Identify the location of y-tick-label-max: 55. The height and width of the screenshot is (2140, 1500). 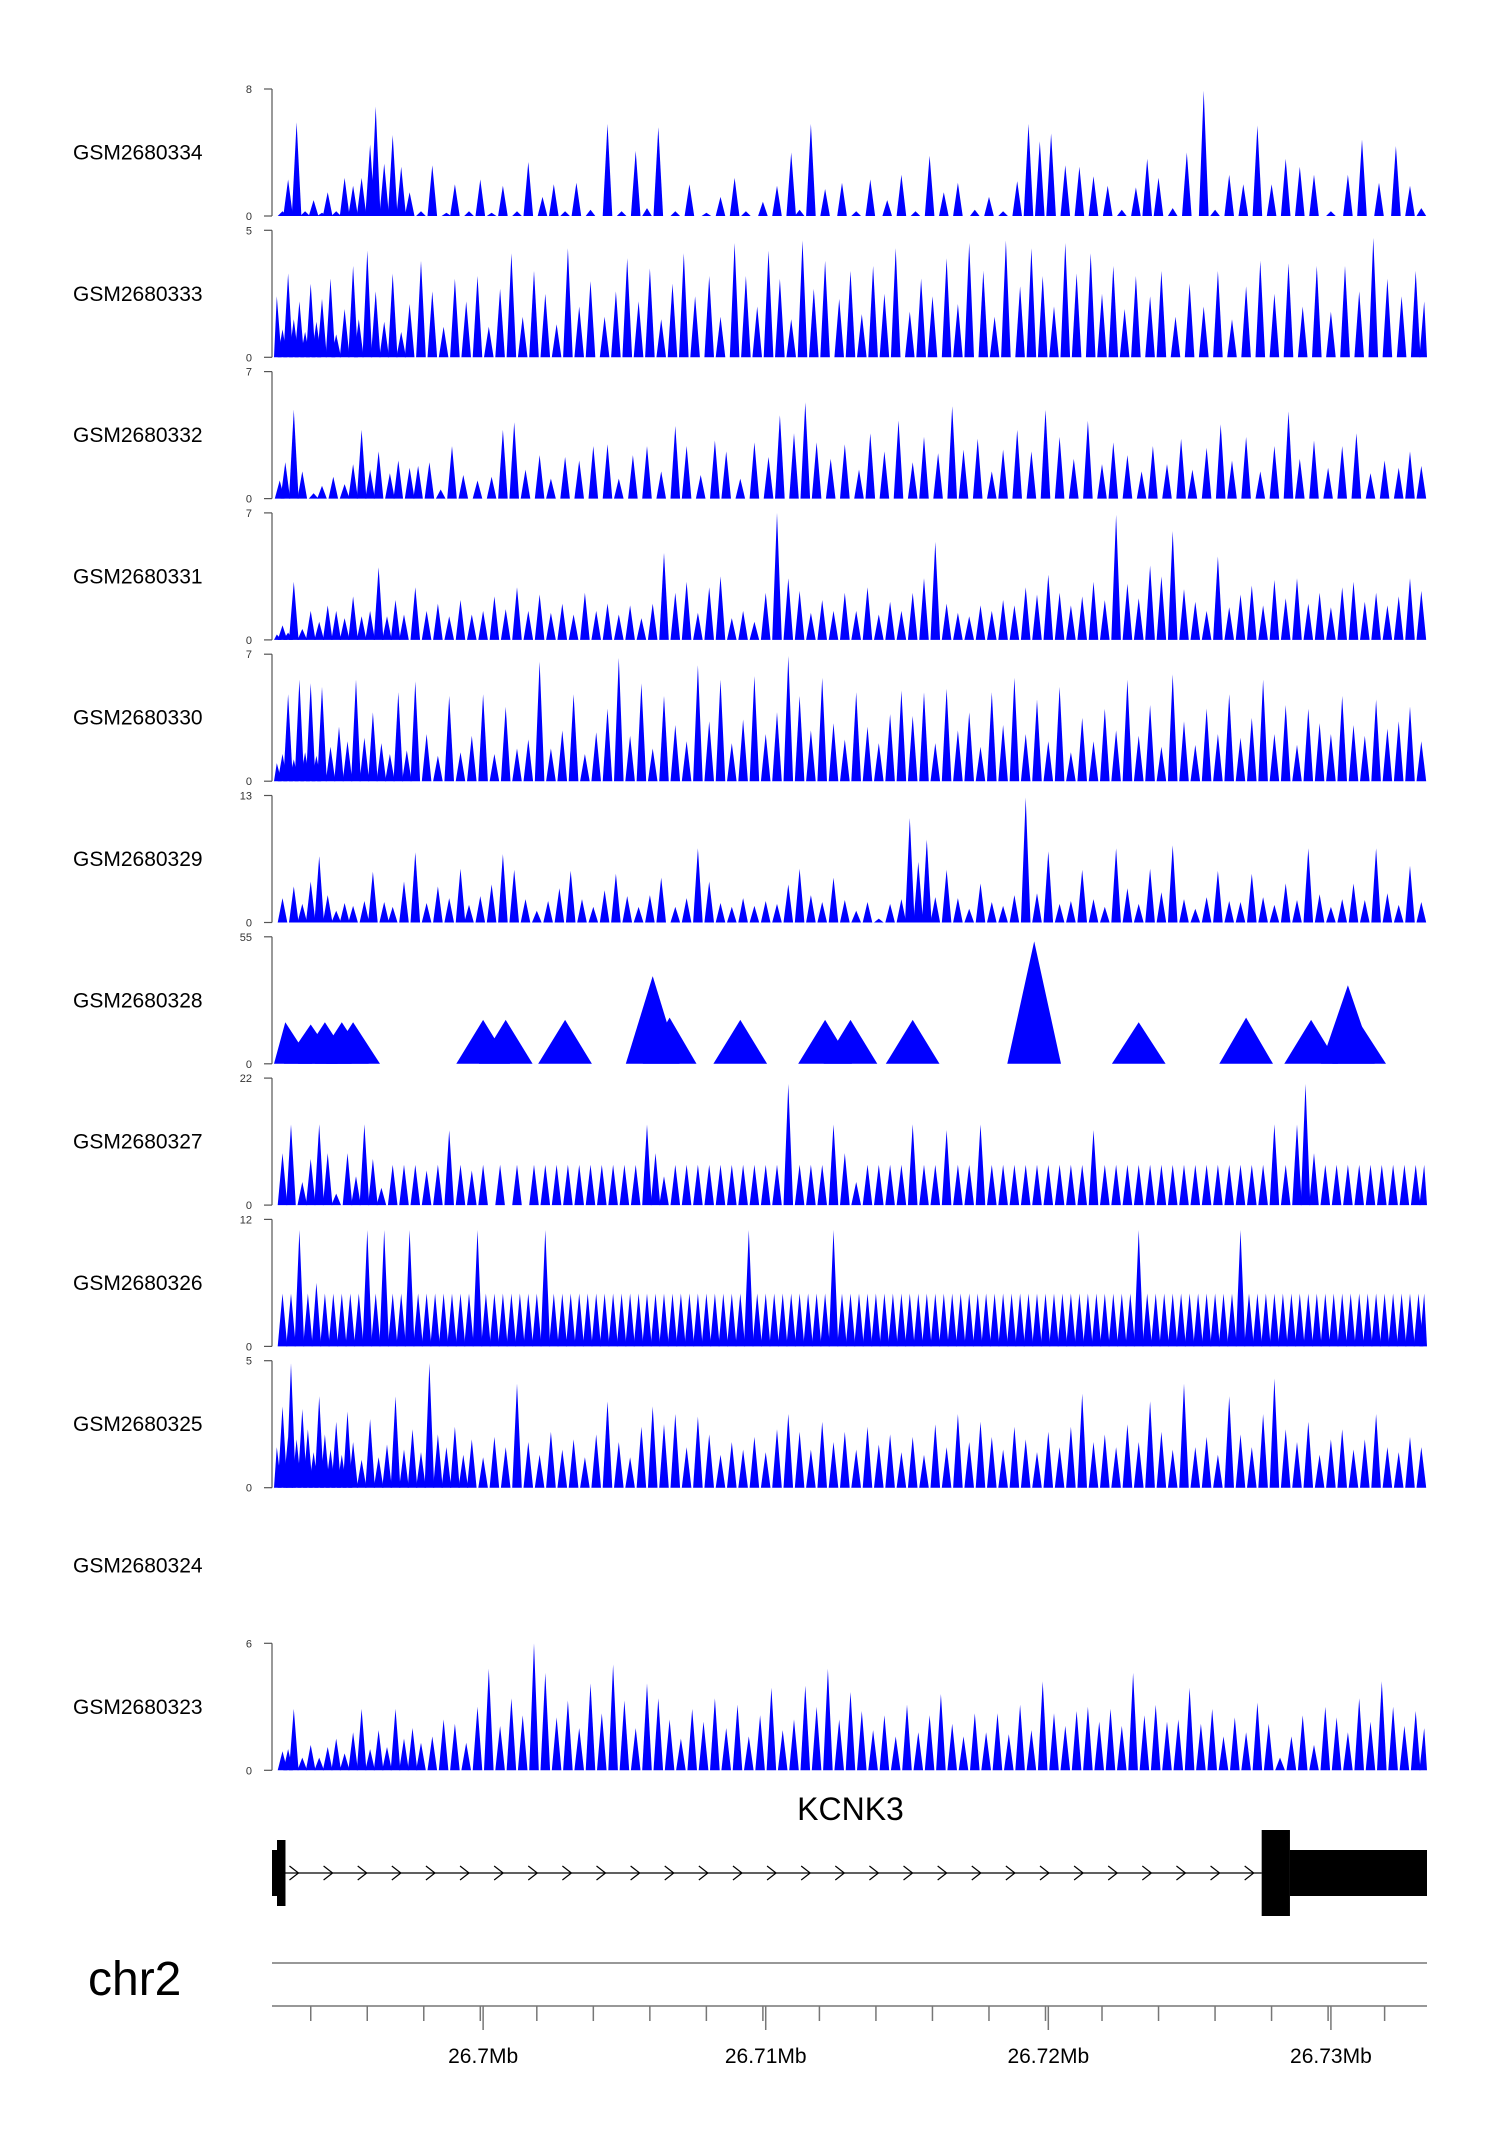
(246, 938).